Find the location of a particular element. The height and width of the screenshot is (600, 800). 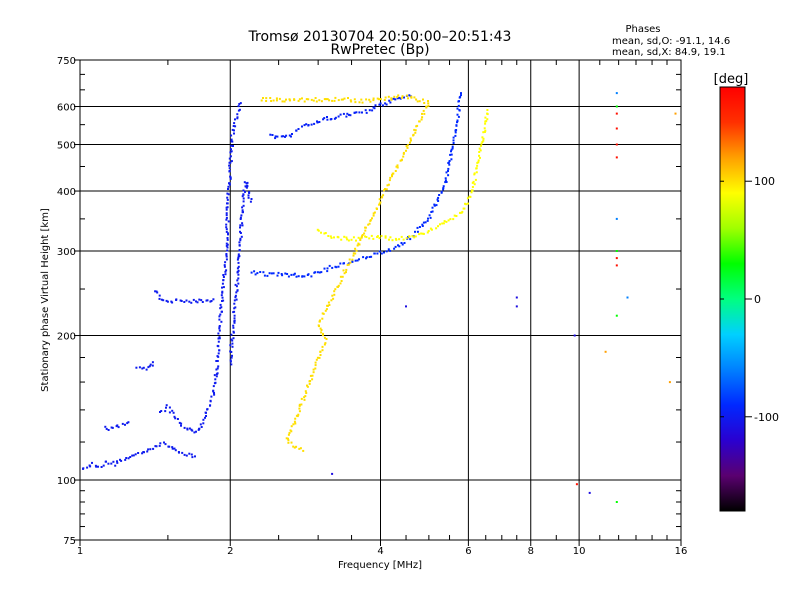

x-axis-label: Frequency [MHz] is located at coordinates (380, 565).